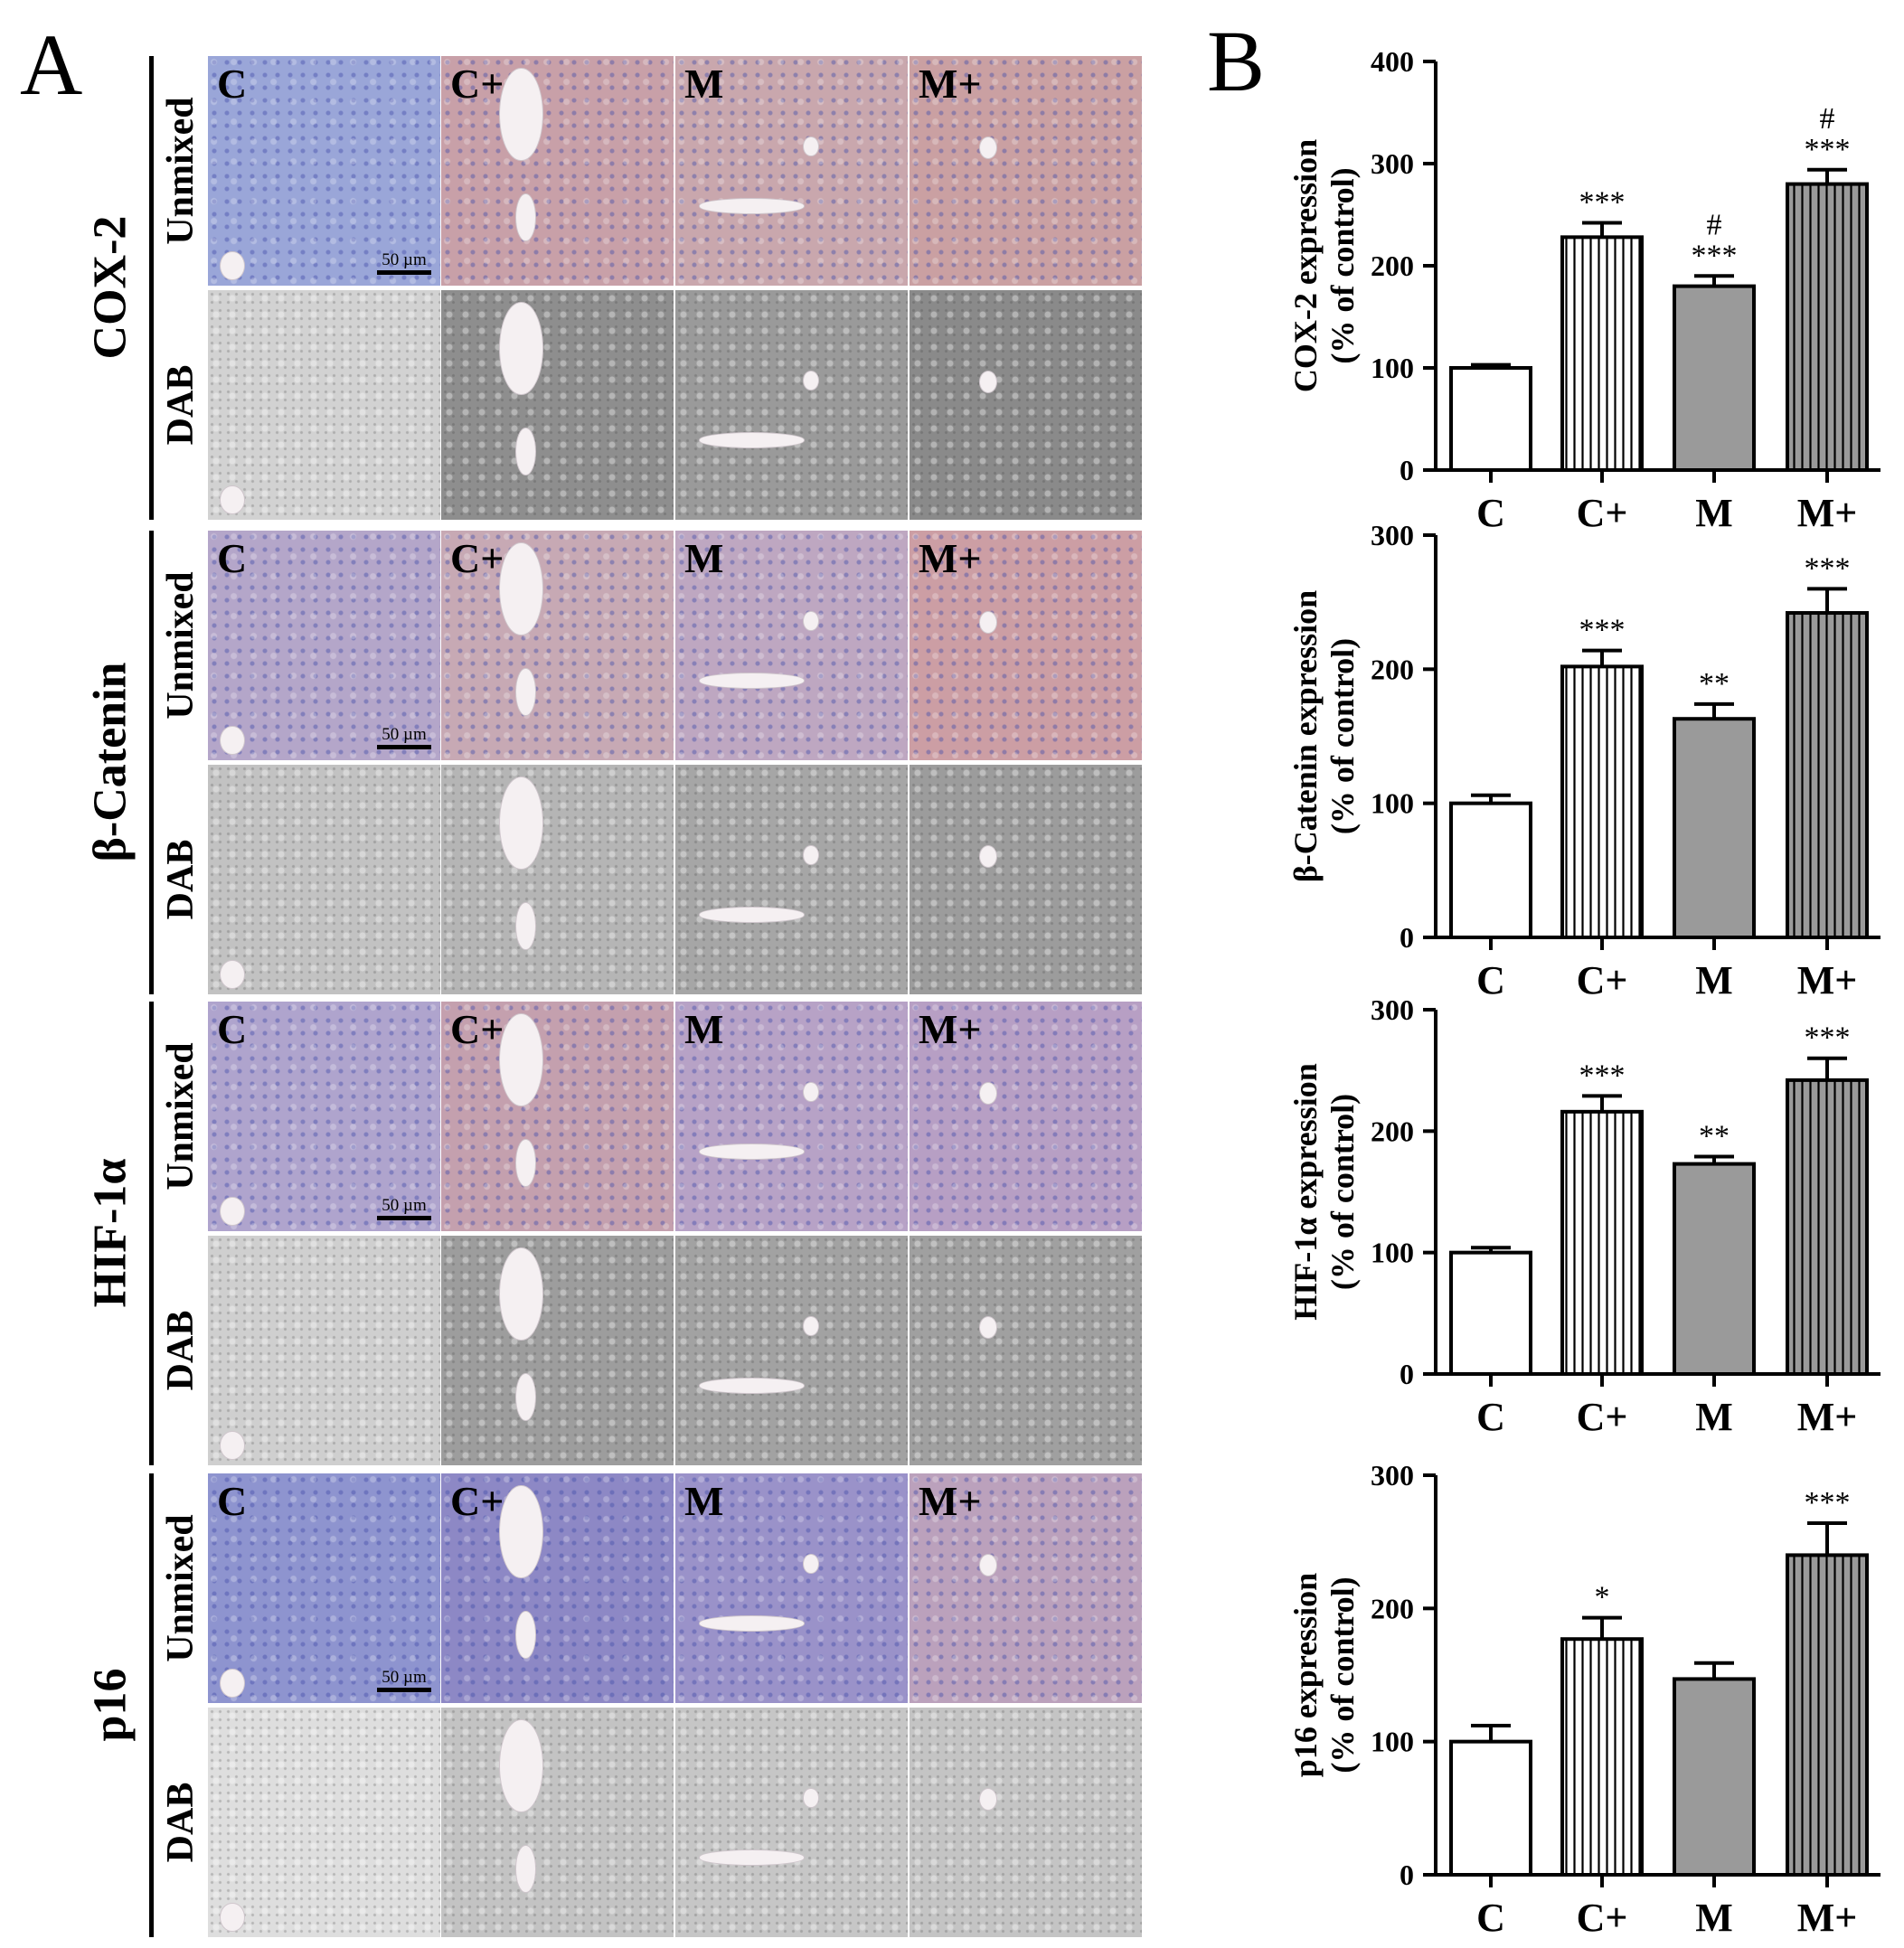  Describe the element at coordinates (1392, 61) in the screenshot. I see `y-tick-label: 400` at that location.